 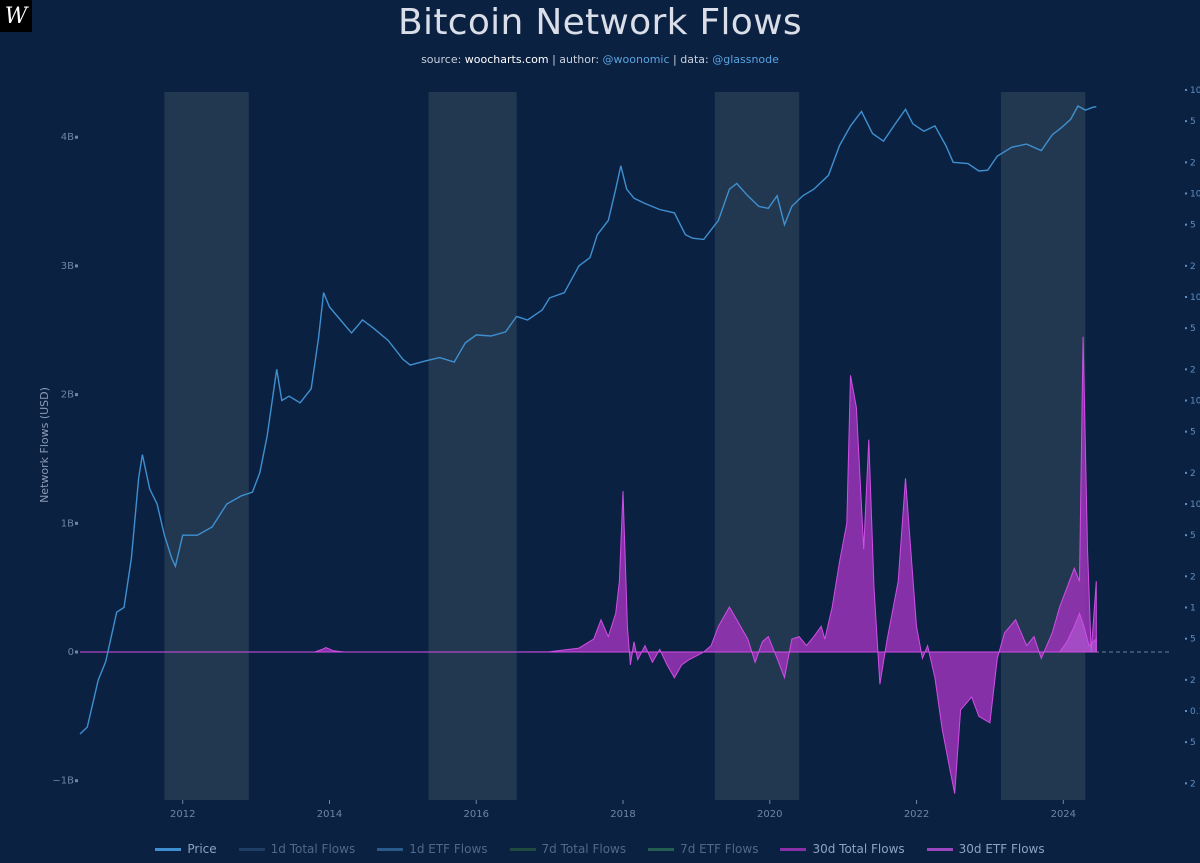 I want to click on subtitle-author-label: | author:, so click(x=575, y=59).